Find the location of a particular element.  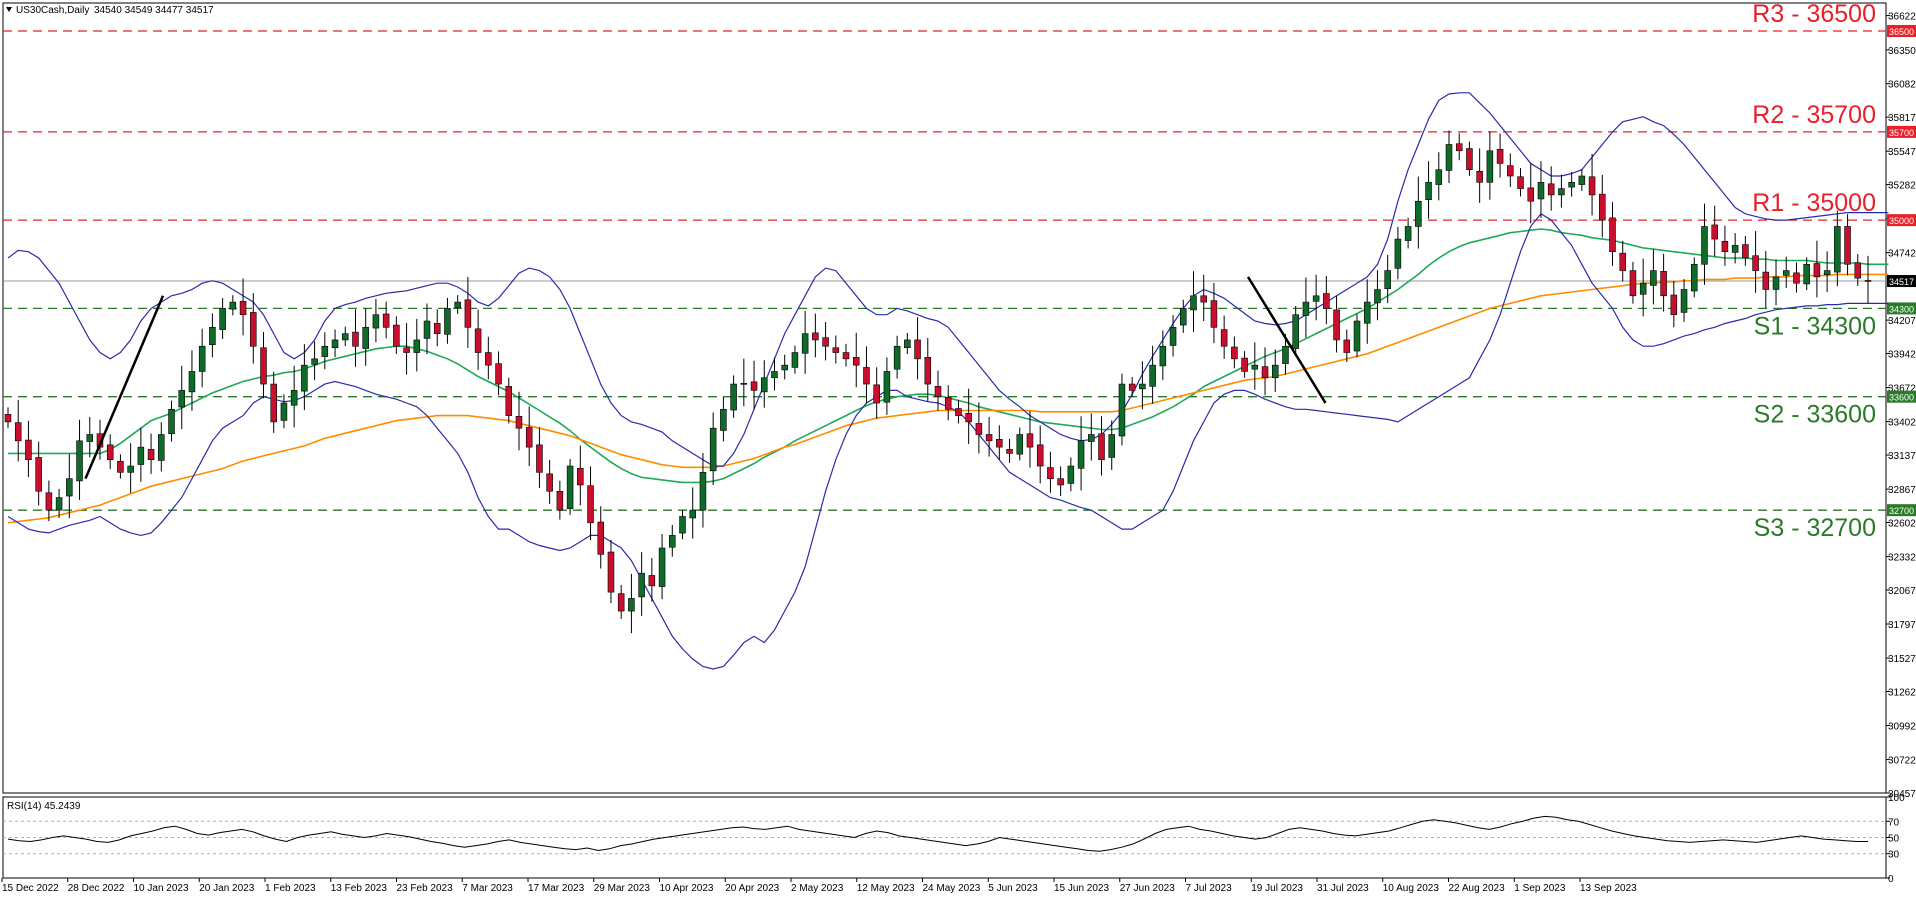

collapse-triangle-icon is located at coordinates (9, 9).